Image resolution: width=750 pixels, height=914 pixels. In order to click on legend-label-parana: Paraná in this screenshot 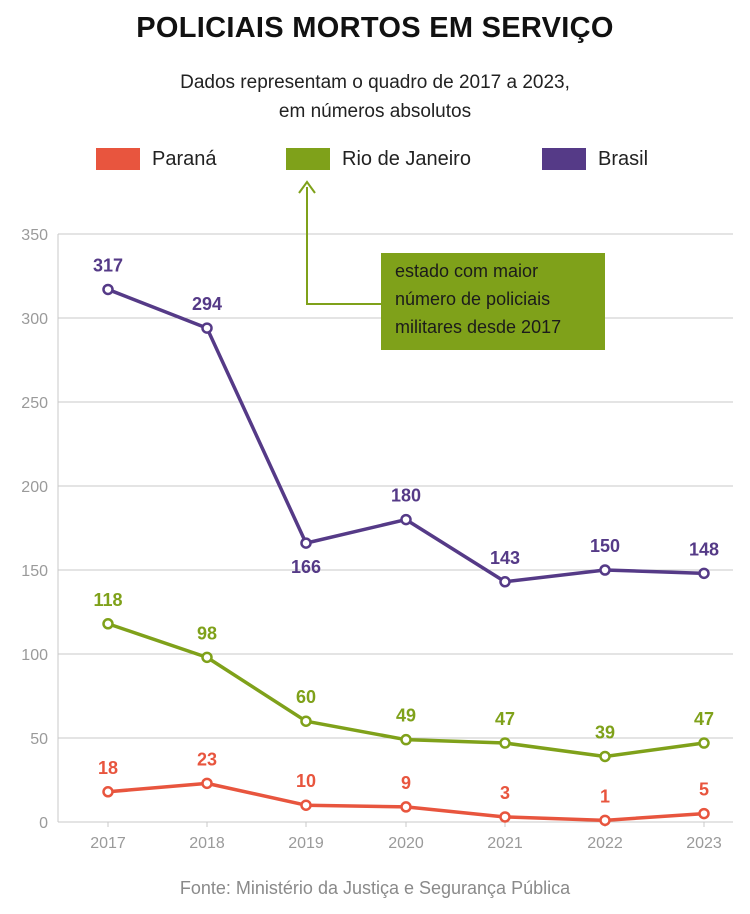, I will do `click(184, 158)`.